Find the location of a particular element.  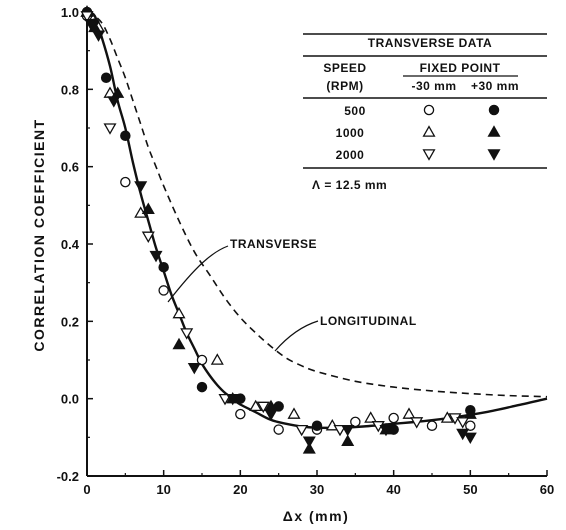

x-axis-label: Δx (mm) is located at coordinates (316, 516).